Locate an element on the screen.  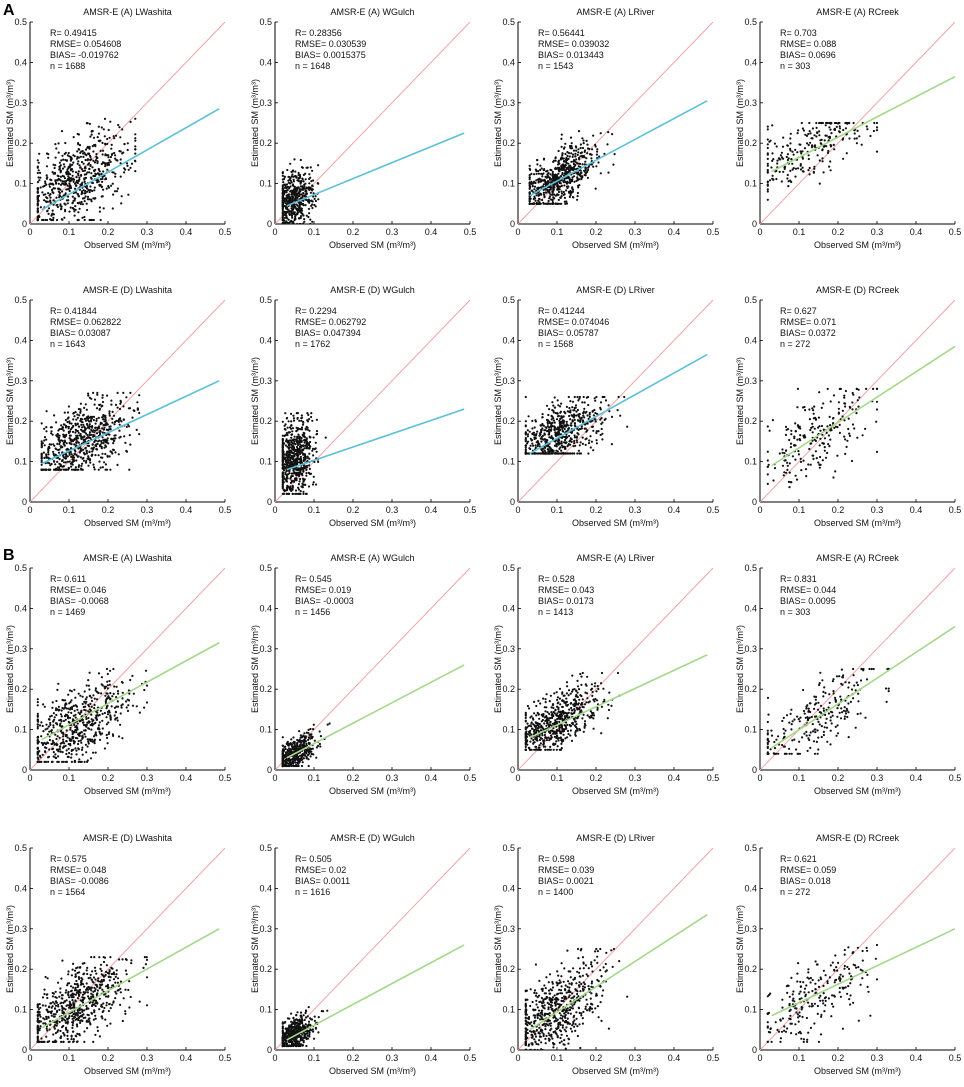
x-tick-label: 0.4 is located at coordinates (186, 510).